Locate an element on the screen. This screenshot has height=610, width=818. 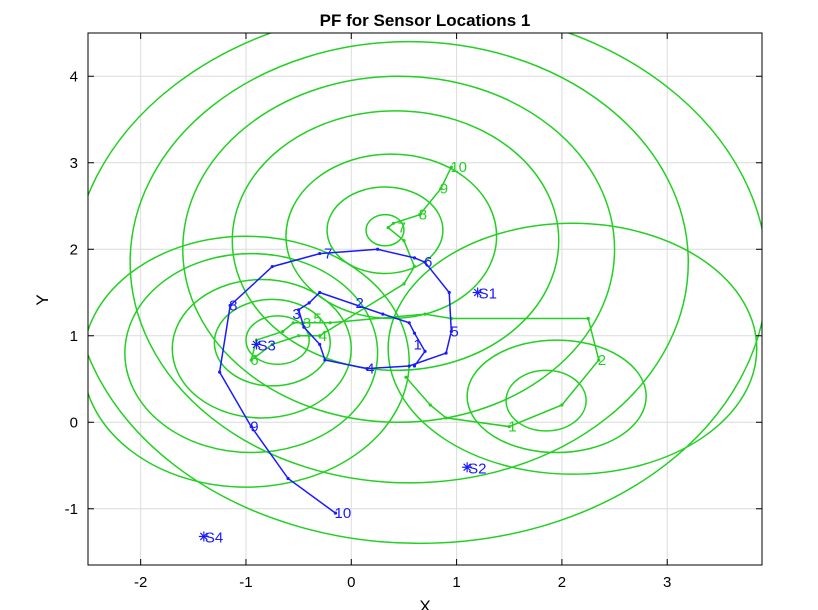
chart-title: PF for Sensor Locations 1 is located at coordinates (425, 20).